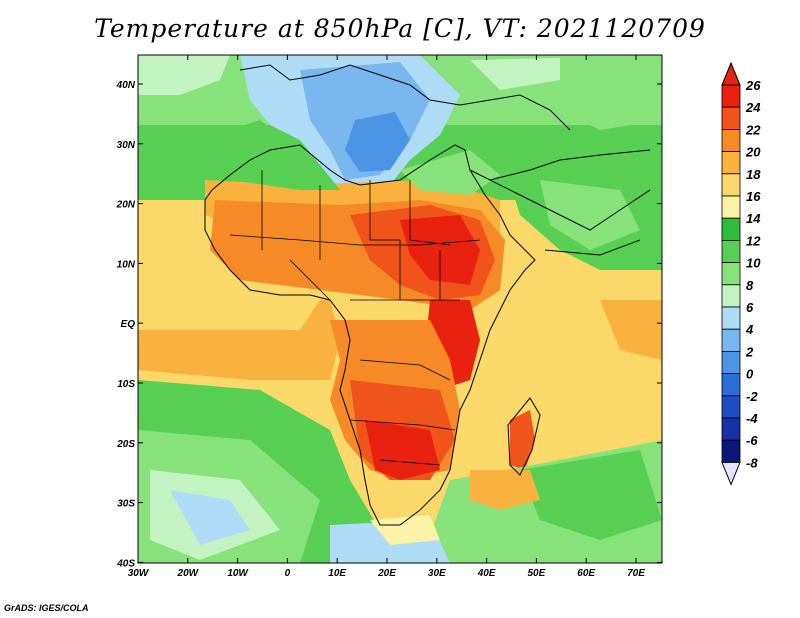 This screenshot has height=618, width=800. Describe the element at coordinates (750, 374) in the screenshot. I see `colorbar-label: 0` at that location.